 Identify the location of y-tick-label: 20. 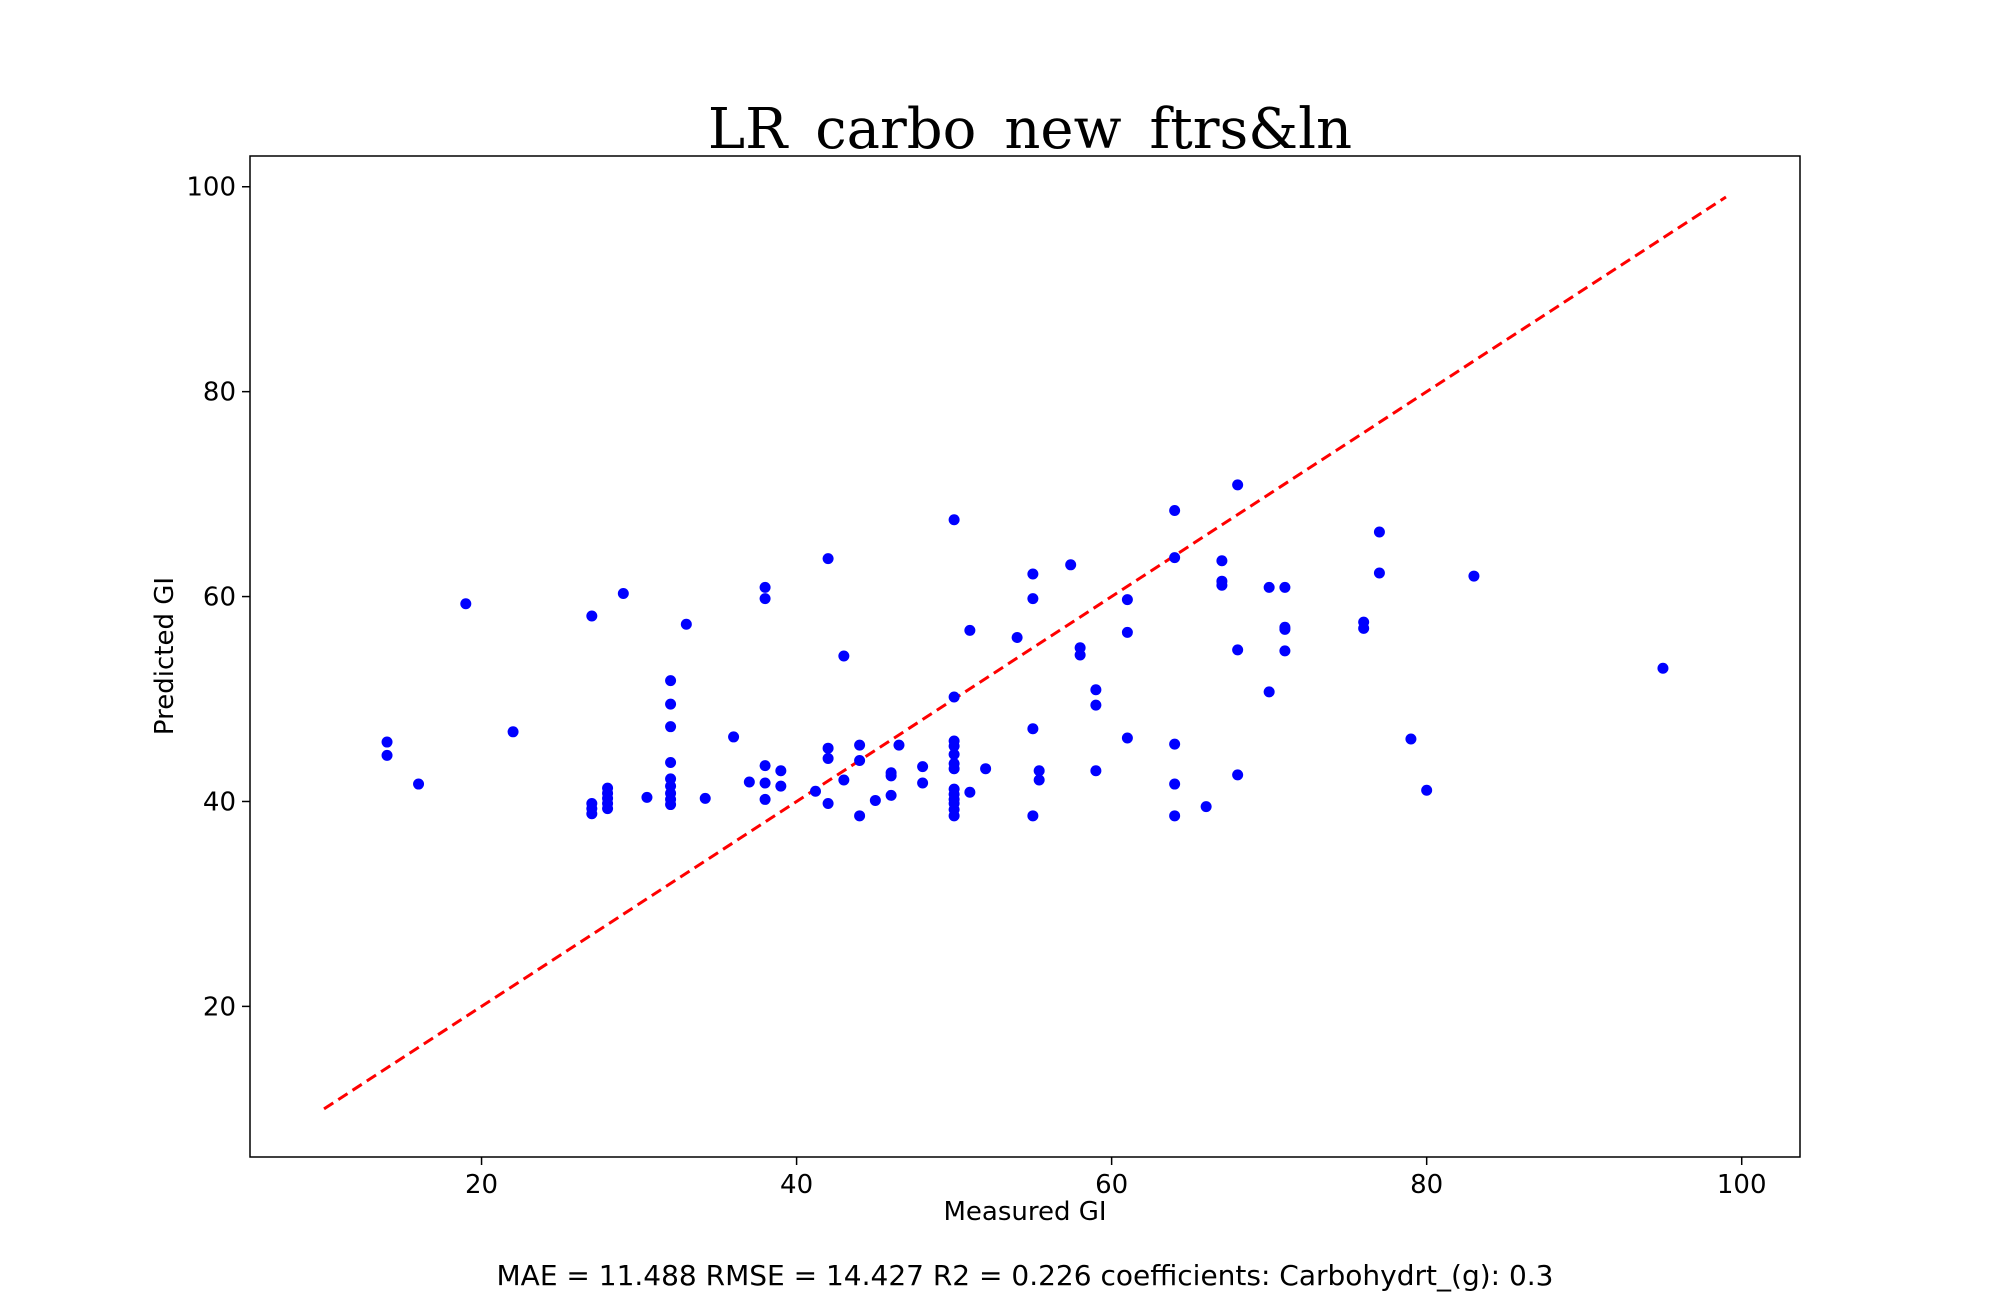
(219, 1007).